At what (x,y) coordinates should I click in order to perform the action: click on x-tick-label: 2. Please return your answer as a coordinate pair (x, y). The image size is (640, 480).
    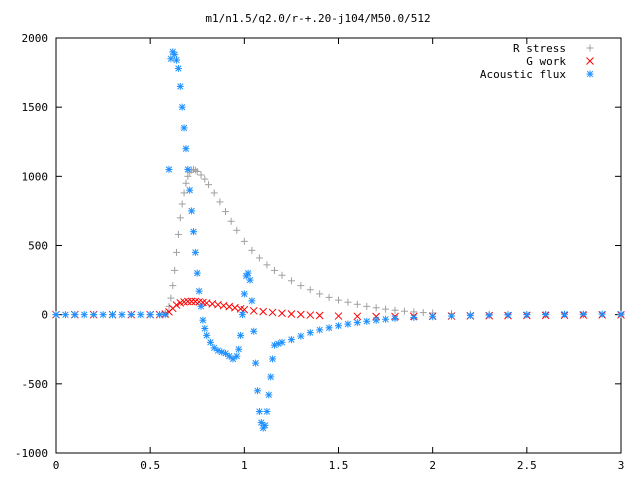
    Looking at the image, I should click on (432, 465).